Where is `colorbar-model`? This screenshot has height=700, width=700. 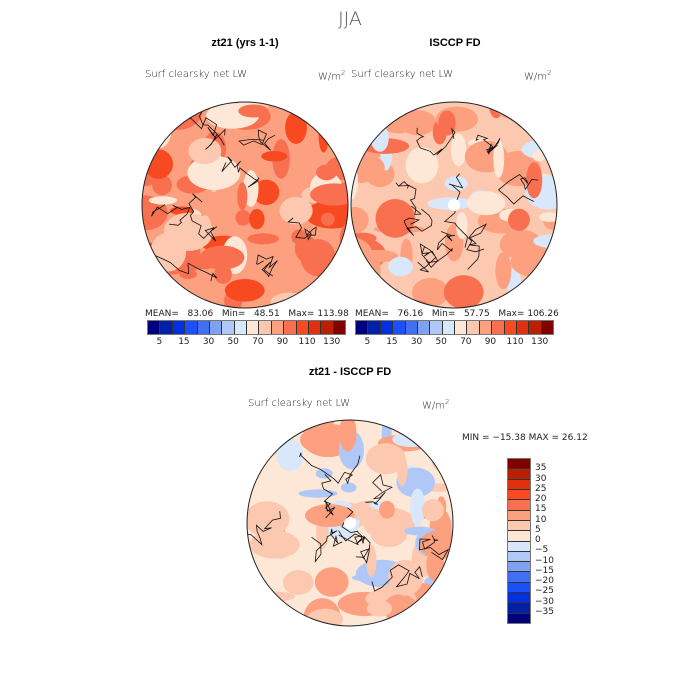 colorbar-model is located at coordinates (246, 327).